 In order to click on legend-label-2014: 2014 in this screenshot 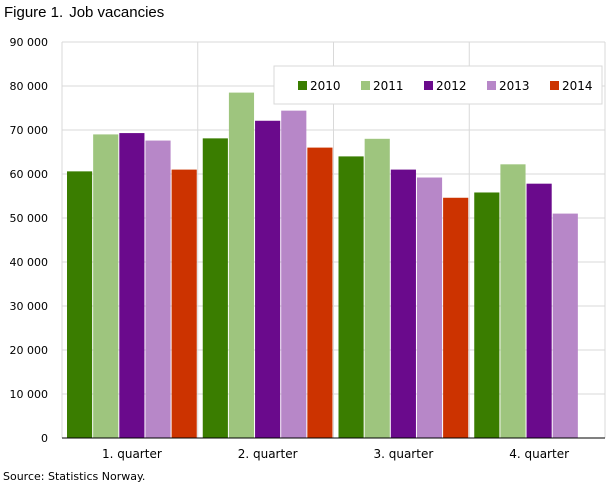, I will do `click(577, 86)`.